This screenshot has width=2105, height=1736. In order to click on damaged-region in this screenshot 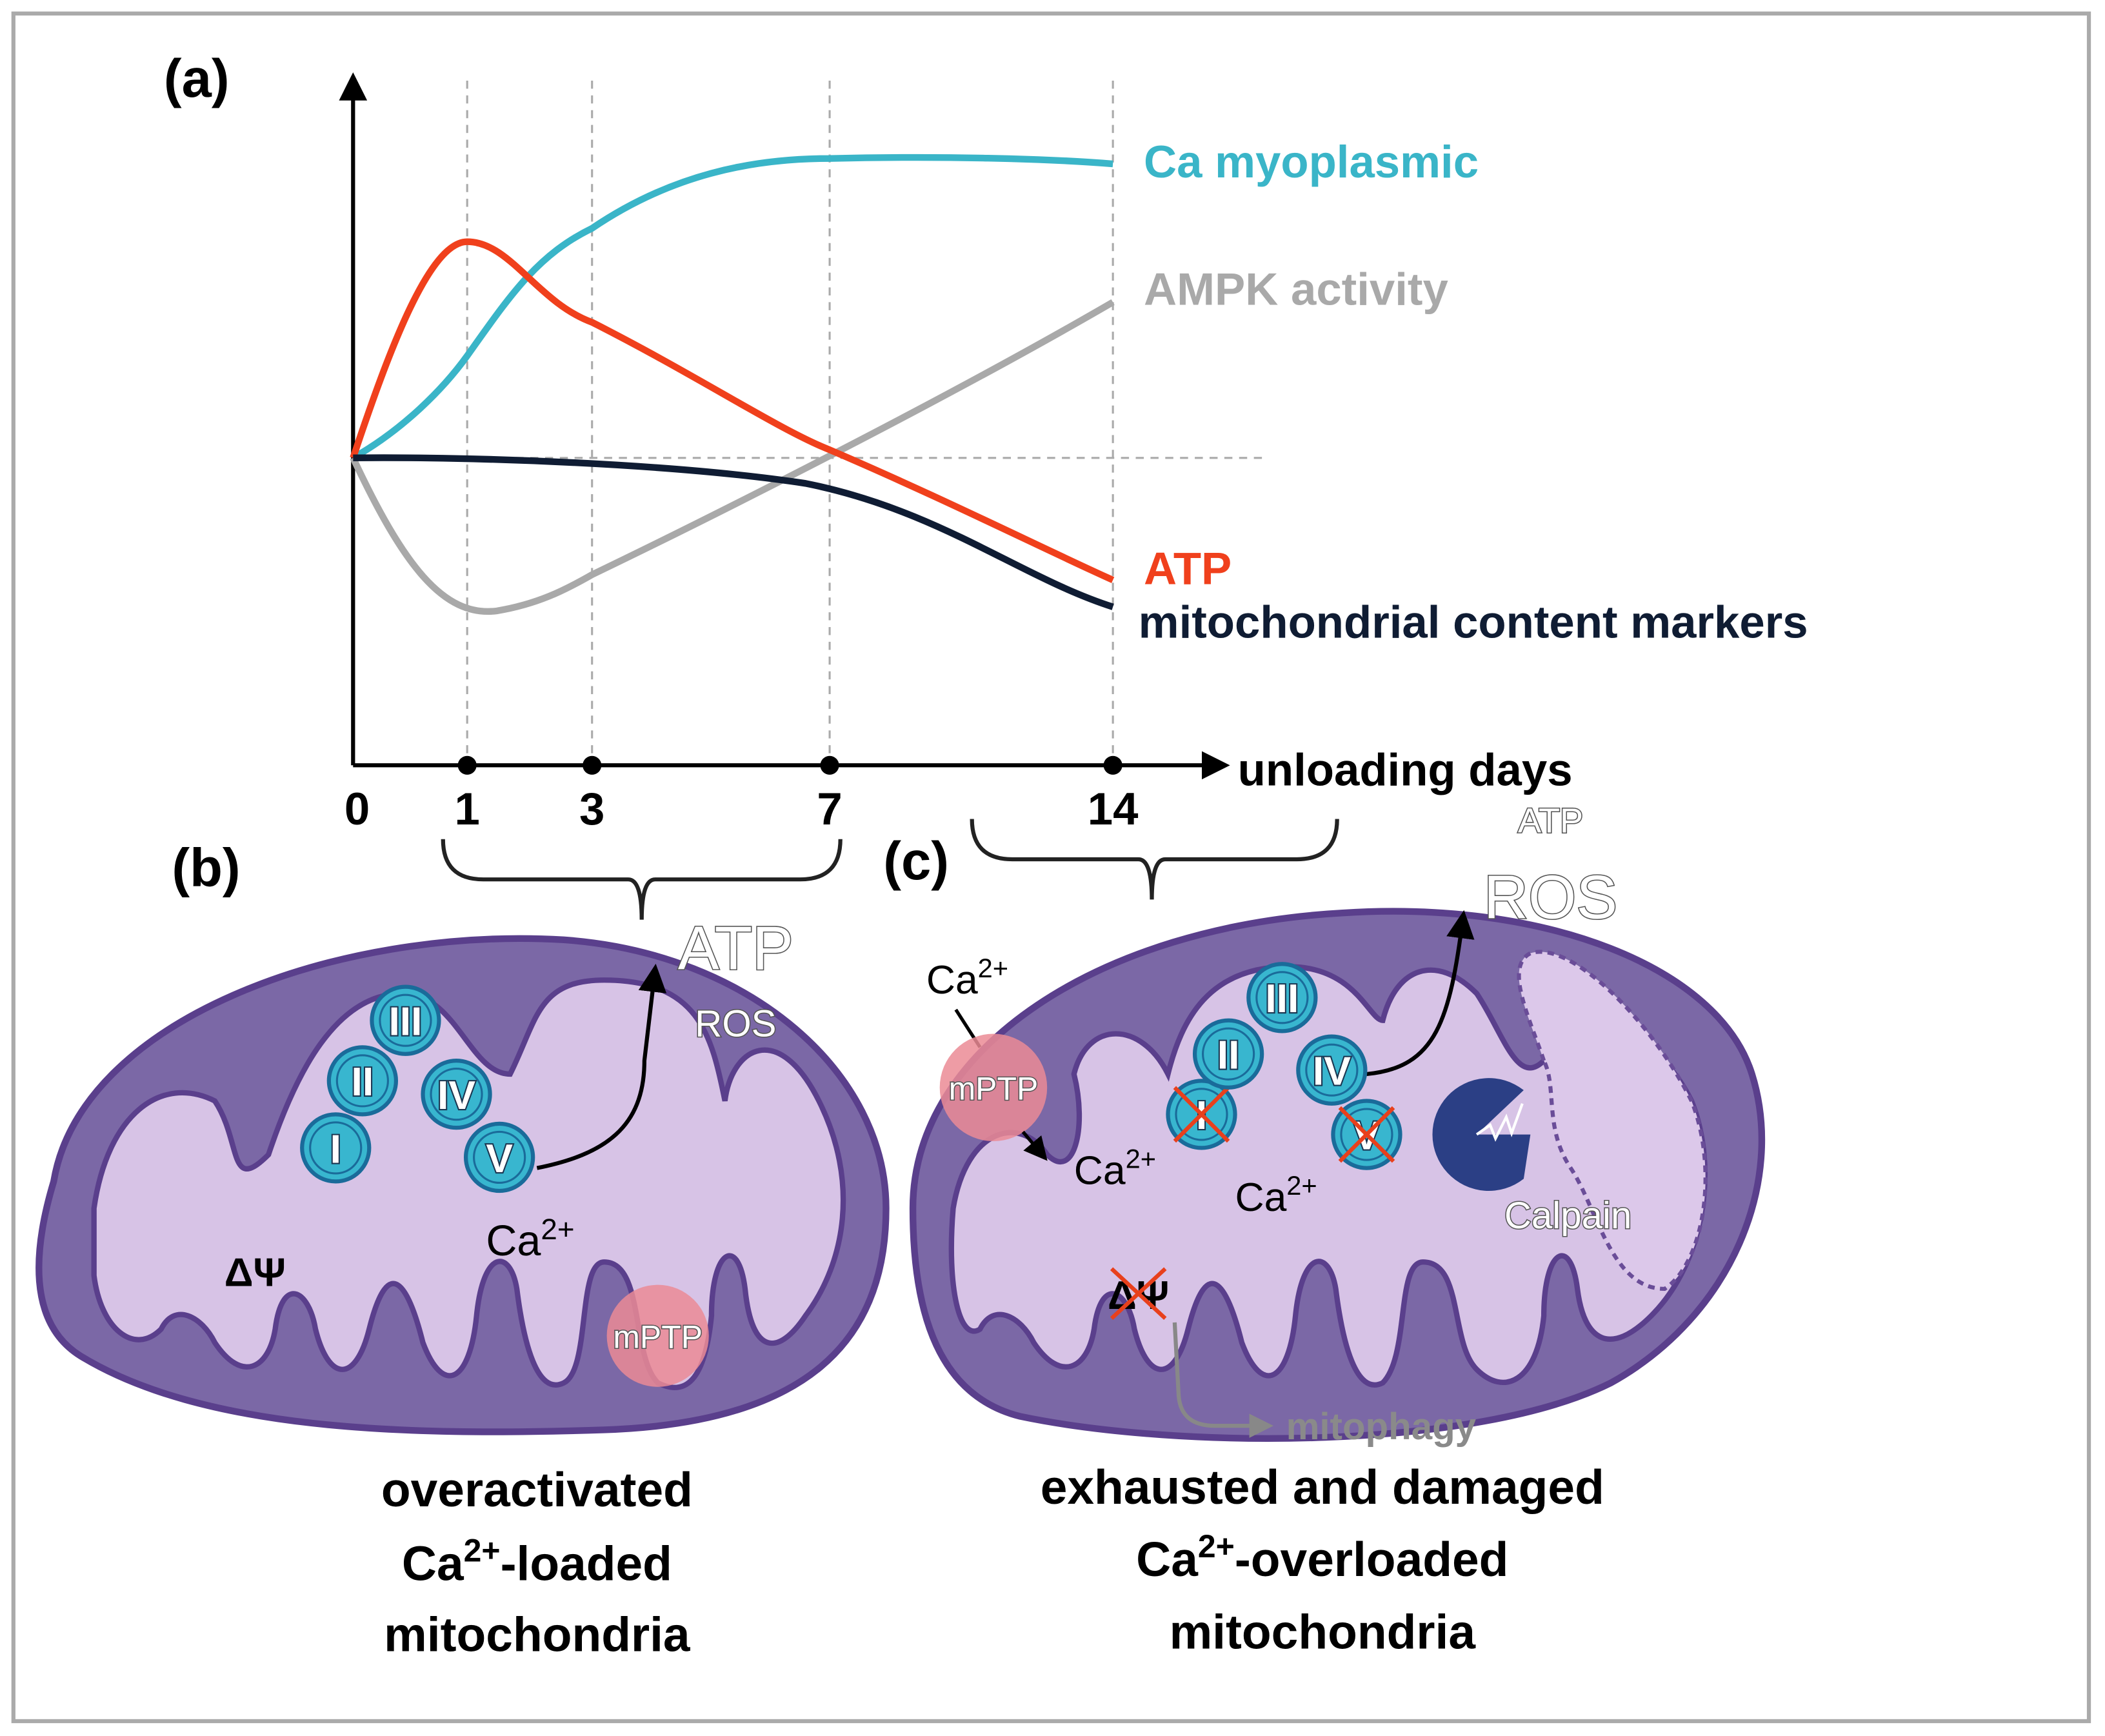, I will do `click(1612, 1121)`.